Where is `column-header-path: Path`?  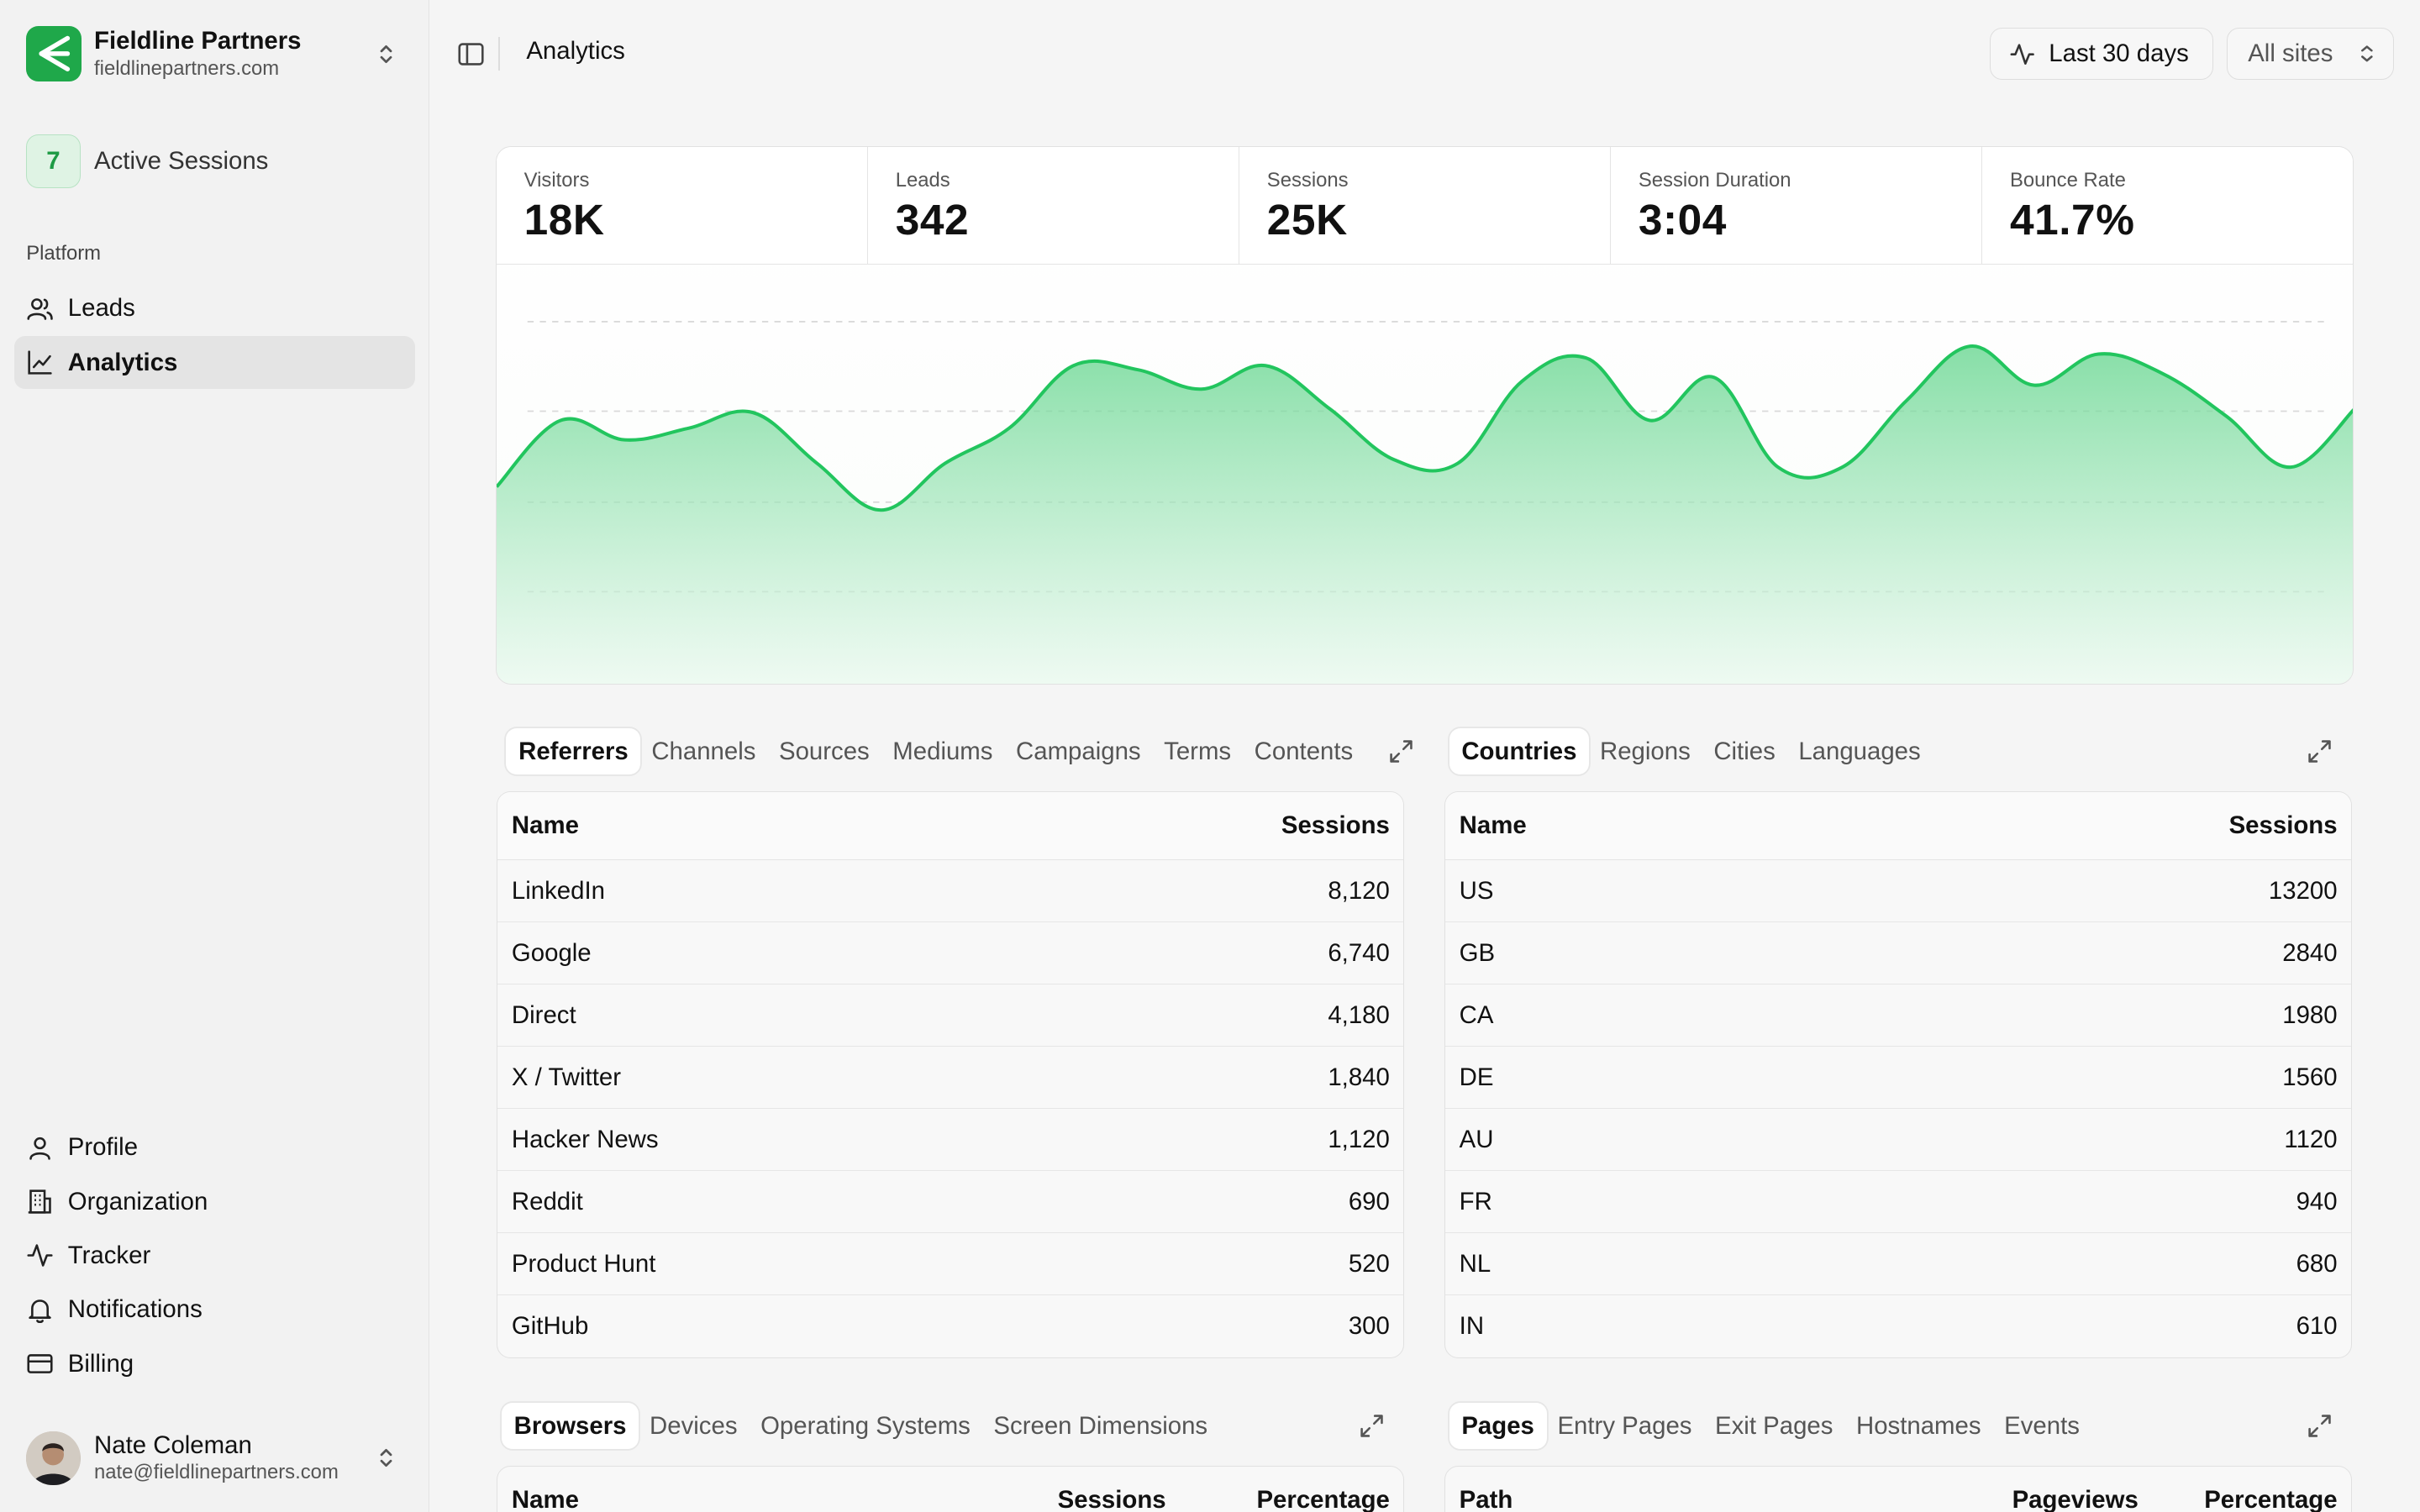 column-header-path: Path is located at coordinates (1486, 1499).